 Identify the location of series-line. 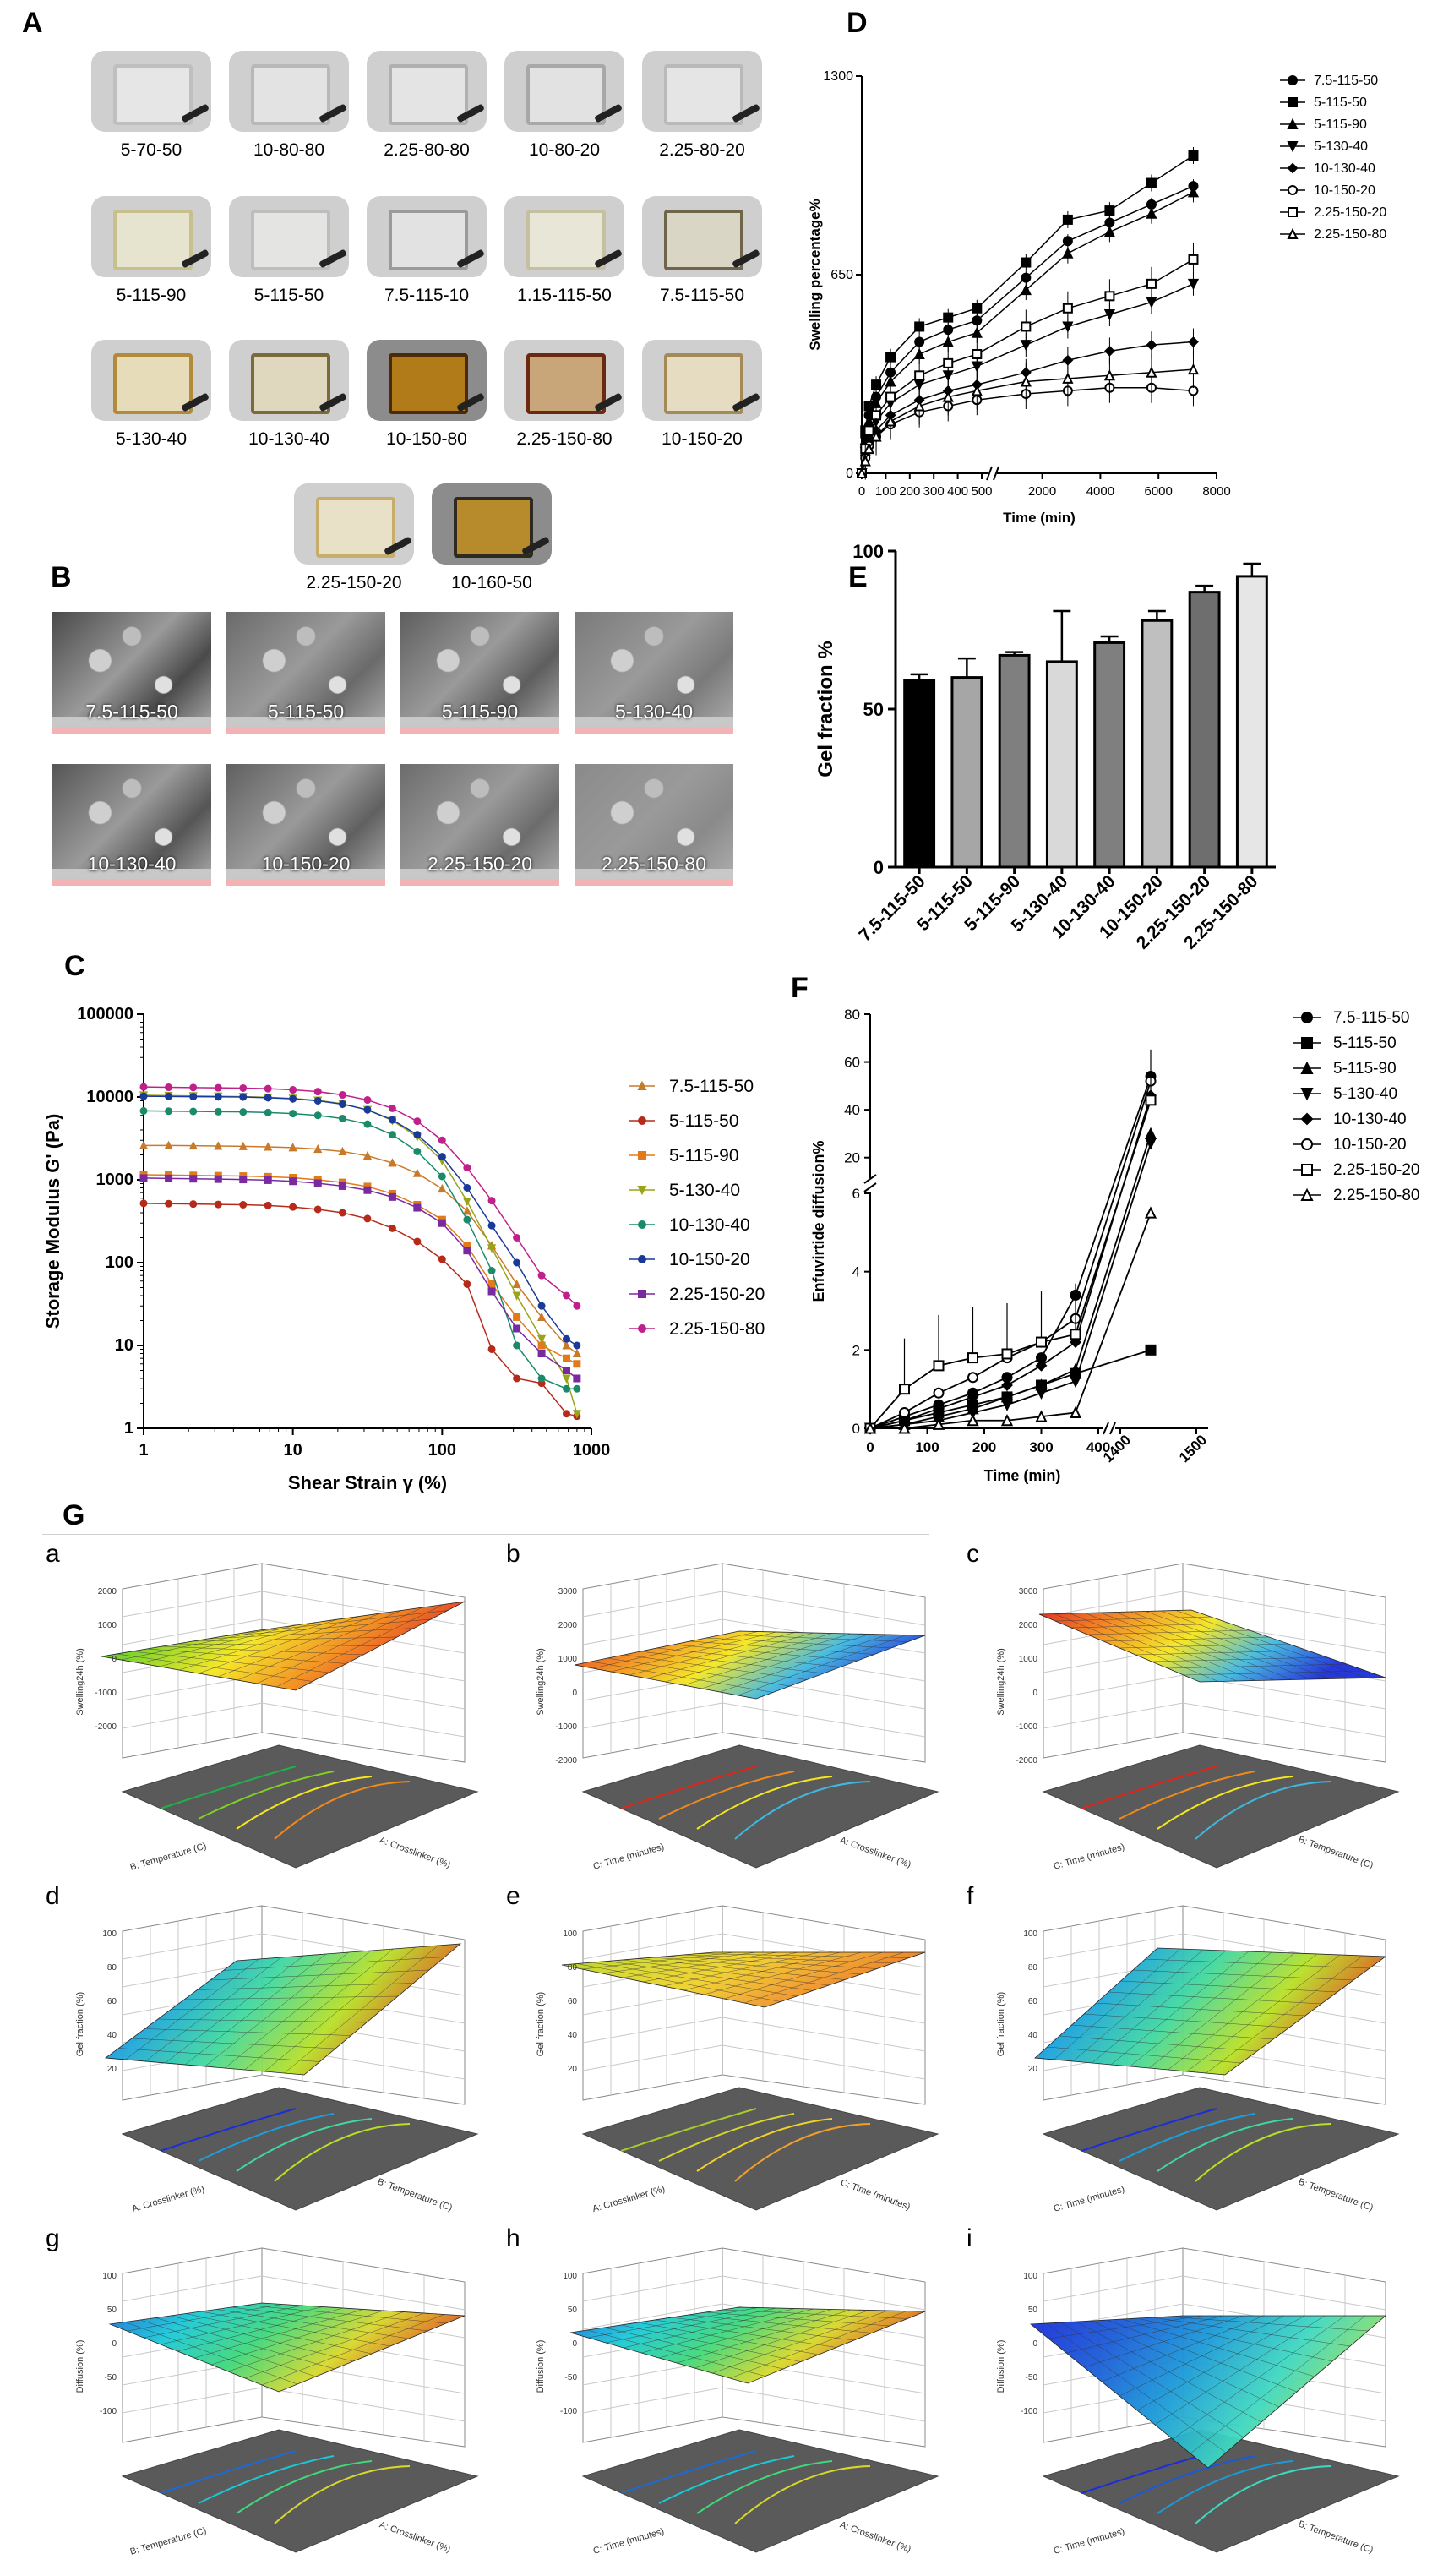
(360, 1278).